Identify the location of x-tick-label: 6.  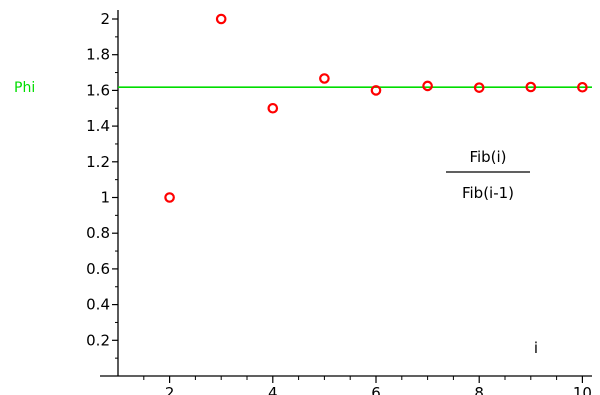
(376, 389).